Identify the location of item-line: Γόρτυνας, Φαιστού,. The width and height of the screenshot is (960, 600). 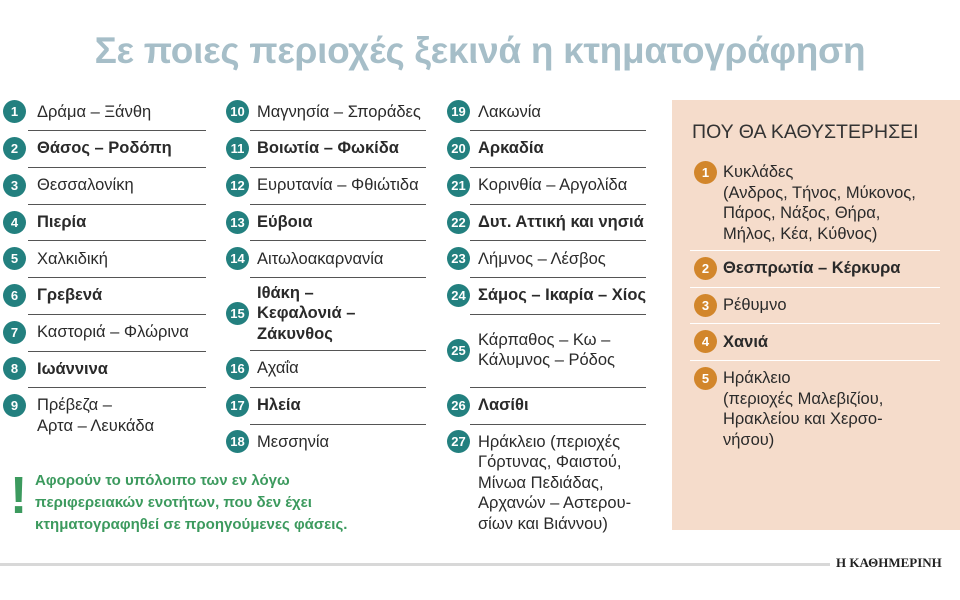
(550, 462).